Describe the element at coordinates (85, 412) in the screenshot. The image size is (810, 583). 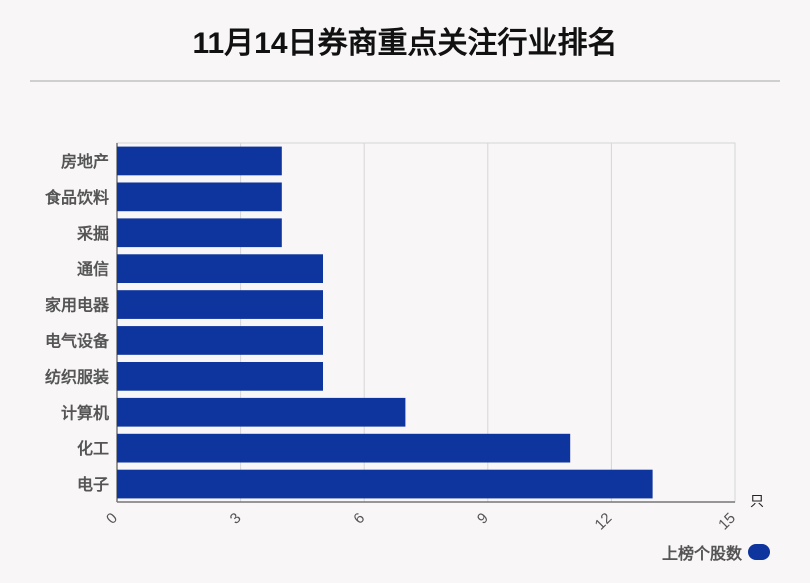
I see `category-label: 计算机` at that location.